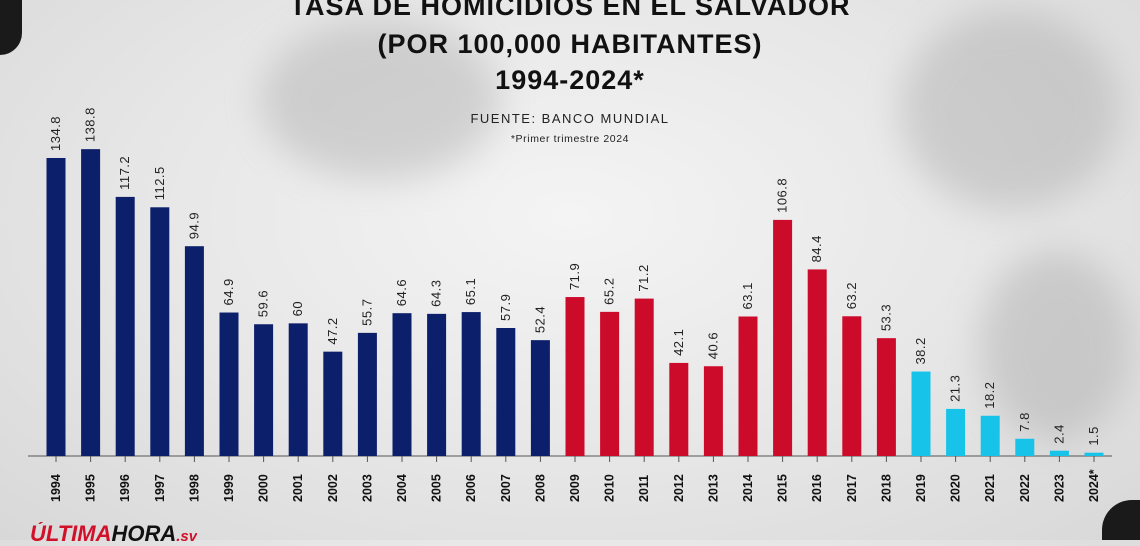 The image size is (1140, 546). Describe the element at coordinates (159, 183) in the screenshot. I see `data-label: 112.5` at that location.